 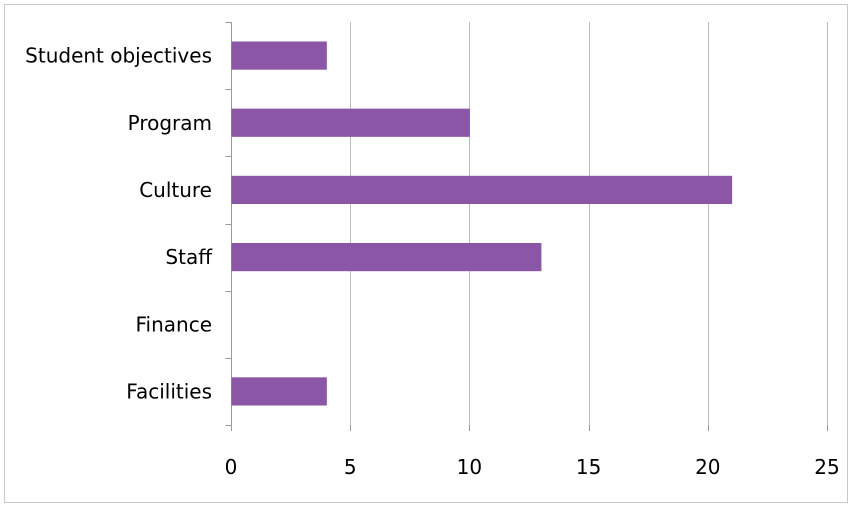 What do you see at coordinates (279, 55) in the screenshot?
I see `bar-student-objectives` at bounding box center [279, 55].